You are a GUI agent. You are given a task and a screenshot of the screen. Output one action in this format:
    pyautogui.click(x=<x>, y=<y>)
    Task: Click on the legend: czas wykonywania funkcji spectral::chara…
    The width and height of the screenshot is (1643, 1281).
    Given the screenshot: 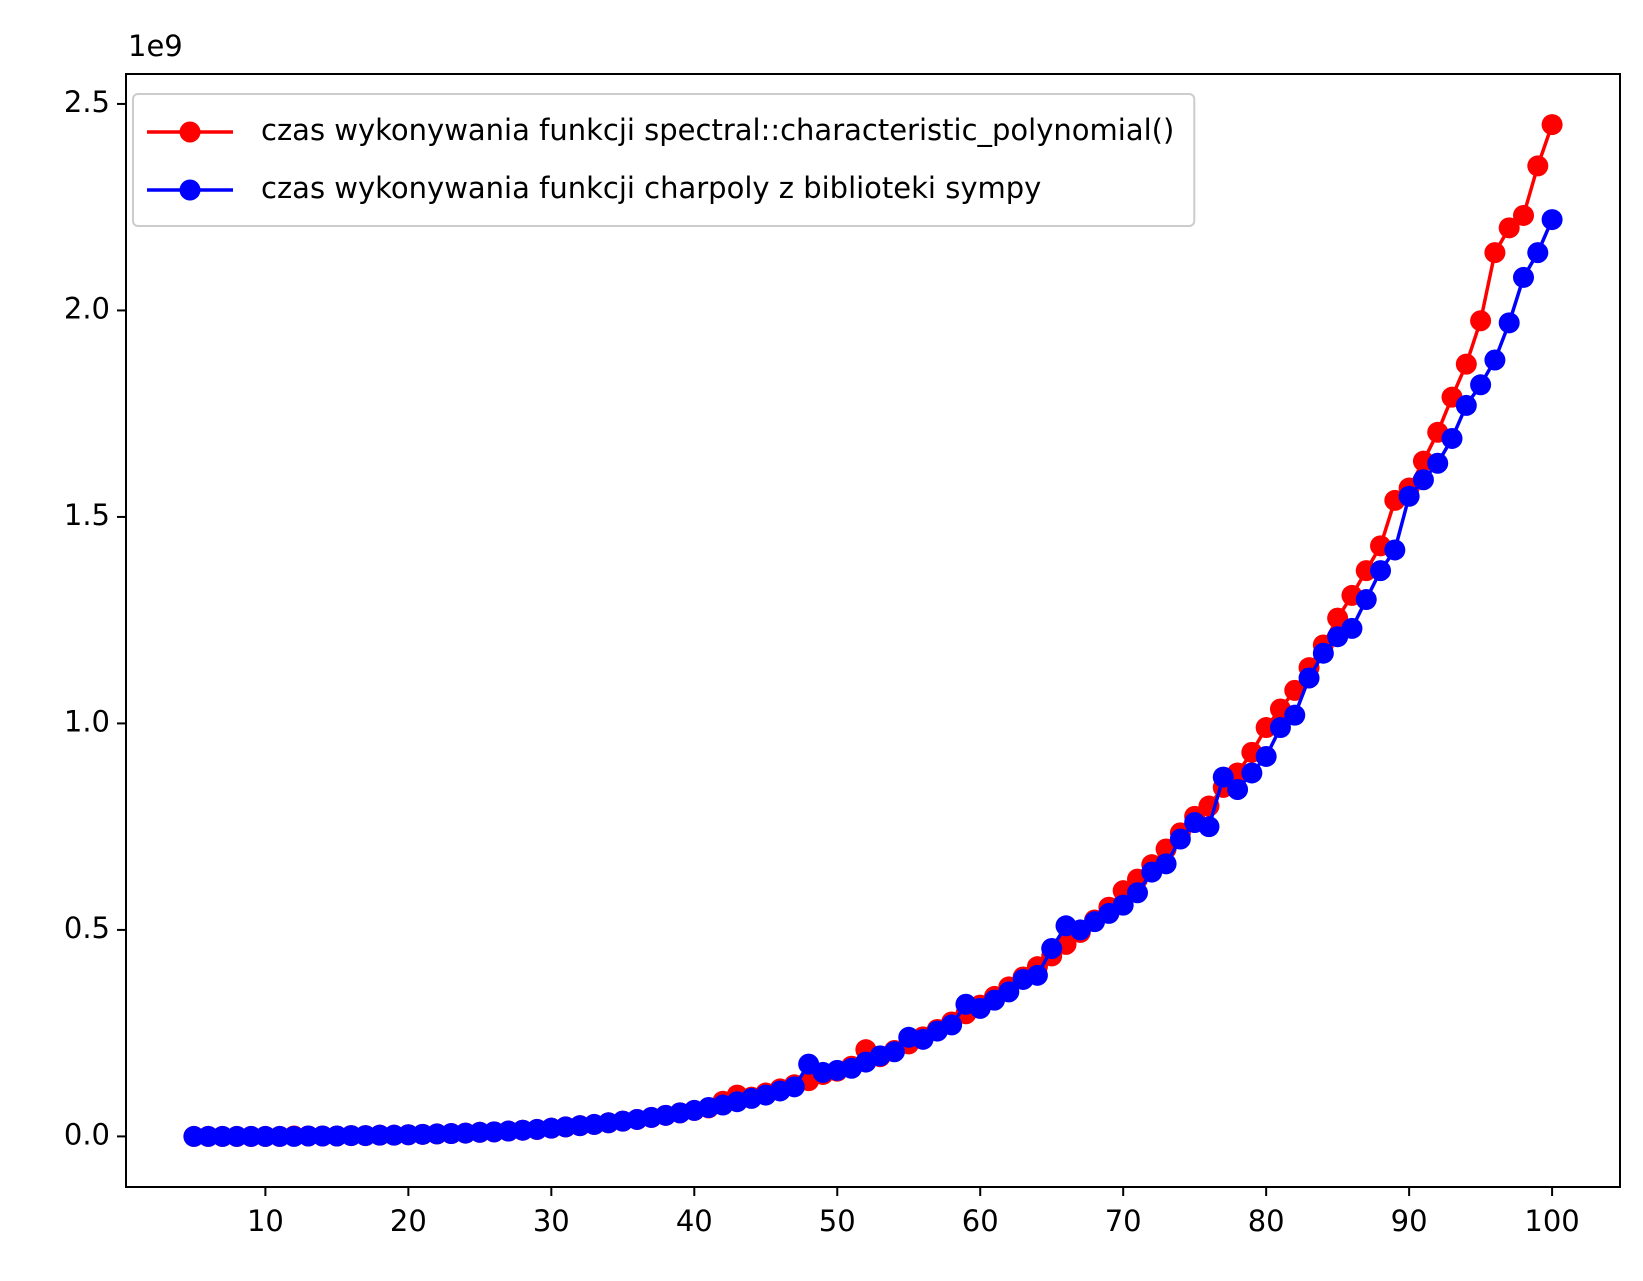 What is the action you would take?
    pyautogui.click(x=664, y=160)
    